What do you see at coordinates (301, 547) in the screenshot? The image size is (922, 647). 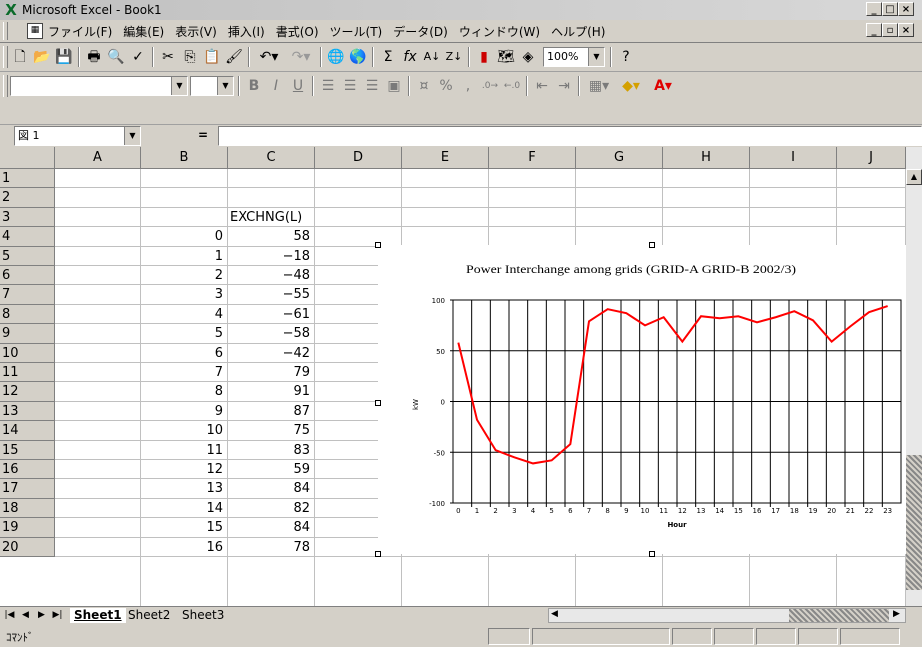 I see `cell-c20: 78` at bounding box center [301, 547].